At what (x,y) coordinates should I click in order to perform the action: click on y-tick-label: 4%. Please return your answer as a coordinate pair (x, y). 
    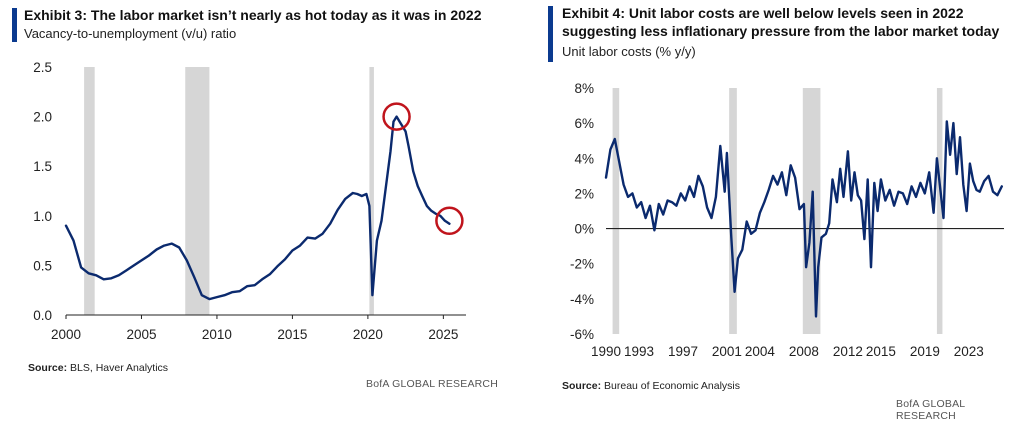
    Looking at the image, I should click on (584, 158).